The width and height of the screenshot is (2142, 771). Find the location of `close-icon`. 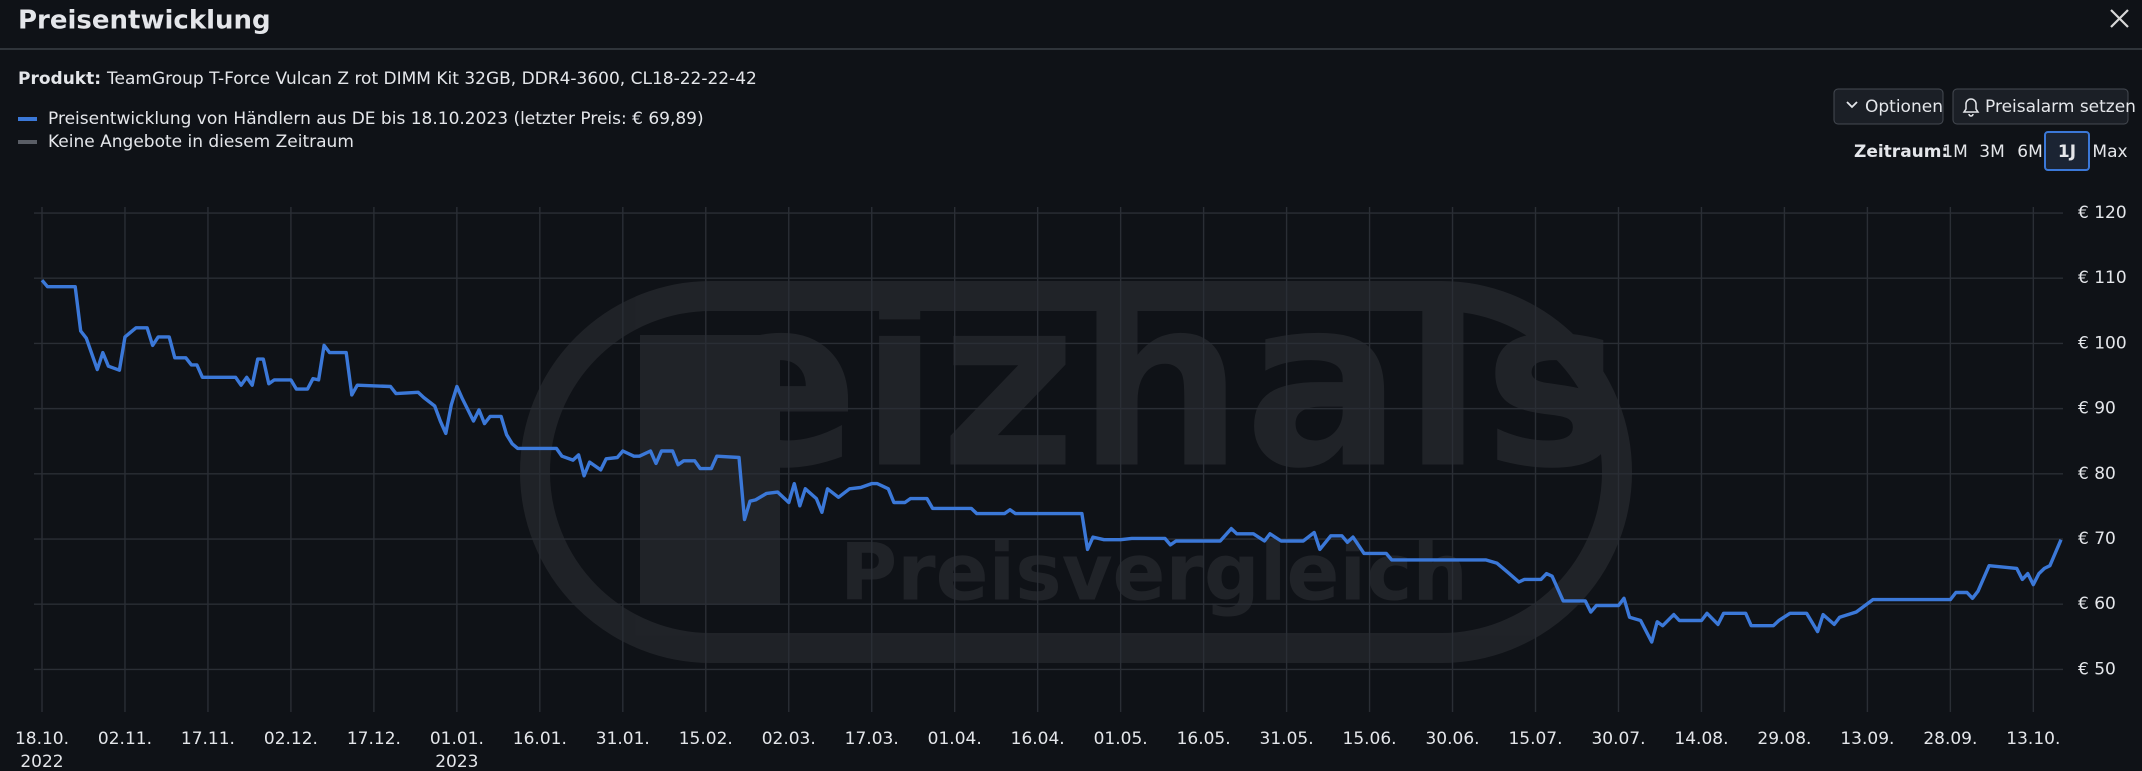

close-icon is located at coordinates (2119, 18).